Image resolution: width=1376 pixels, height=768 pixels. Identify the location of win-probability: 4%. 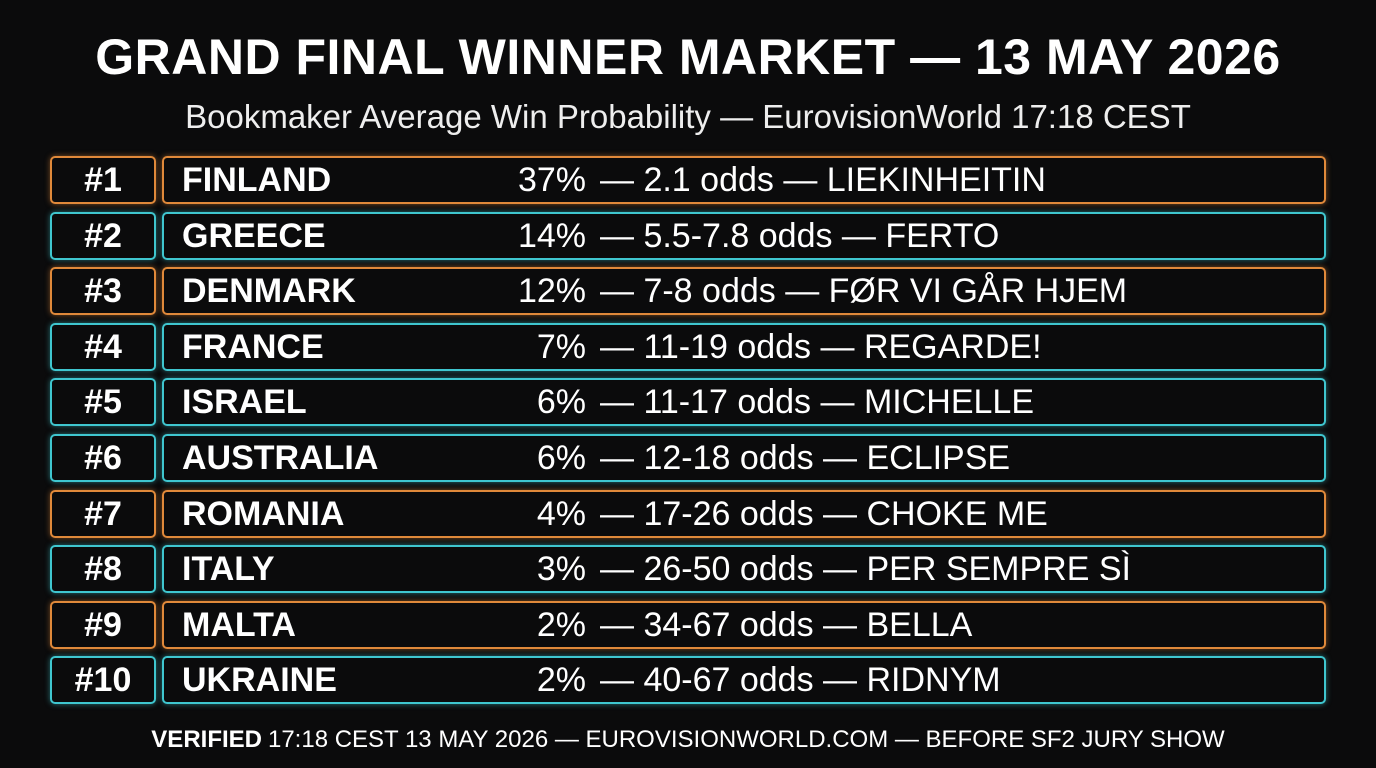
(561, 513).